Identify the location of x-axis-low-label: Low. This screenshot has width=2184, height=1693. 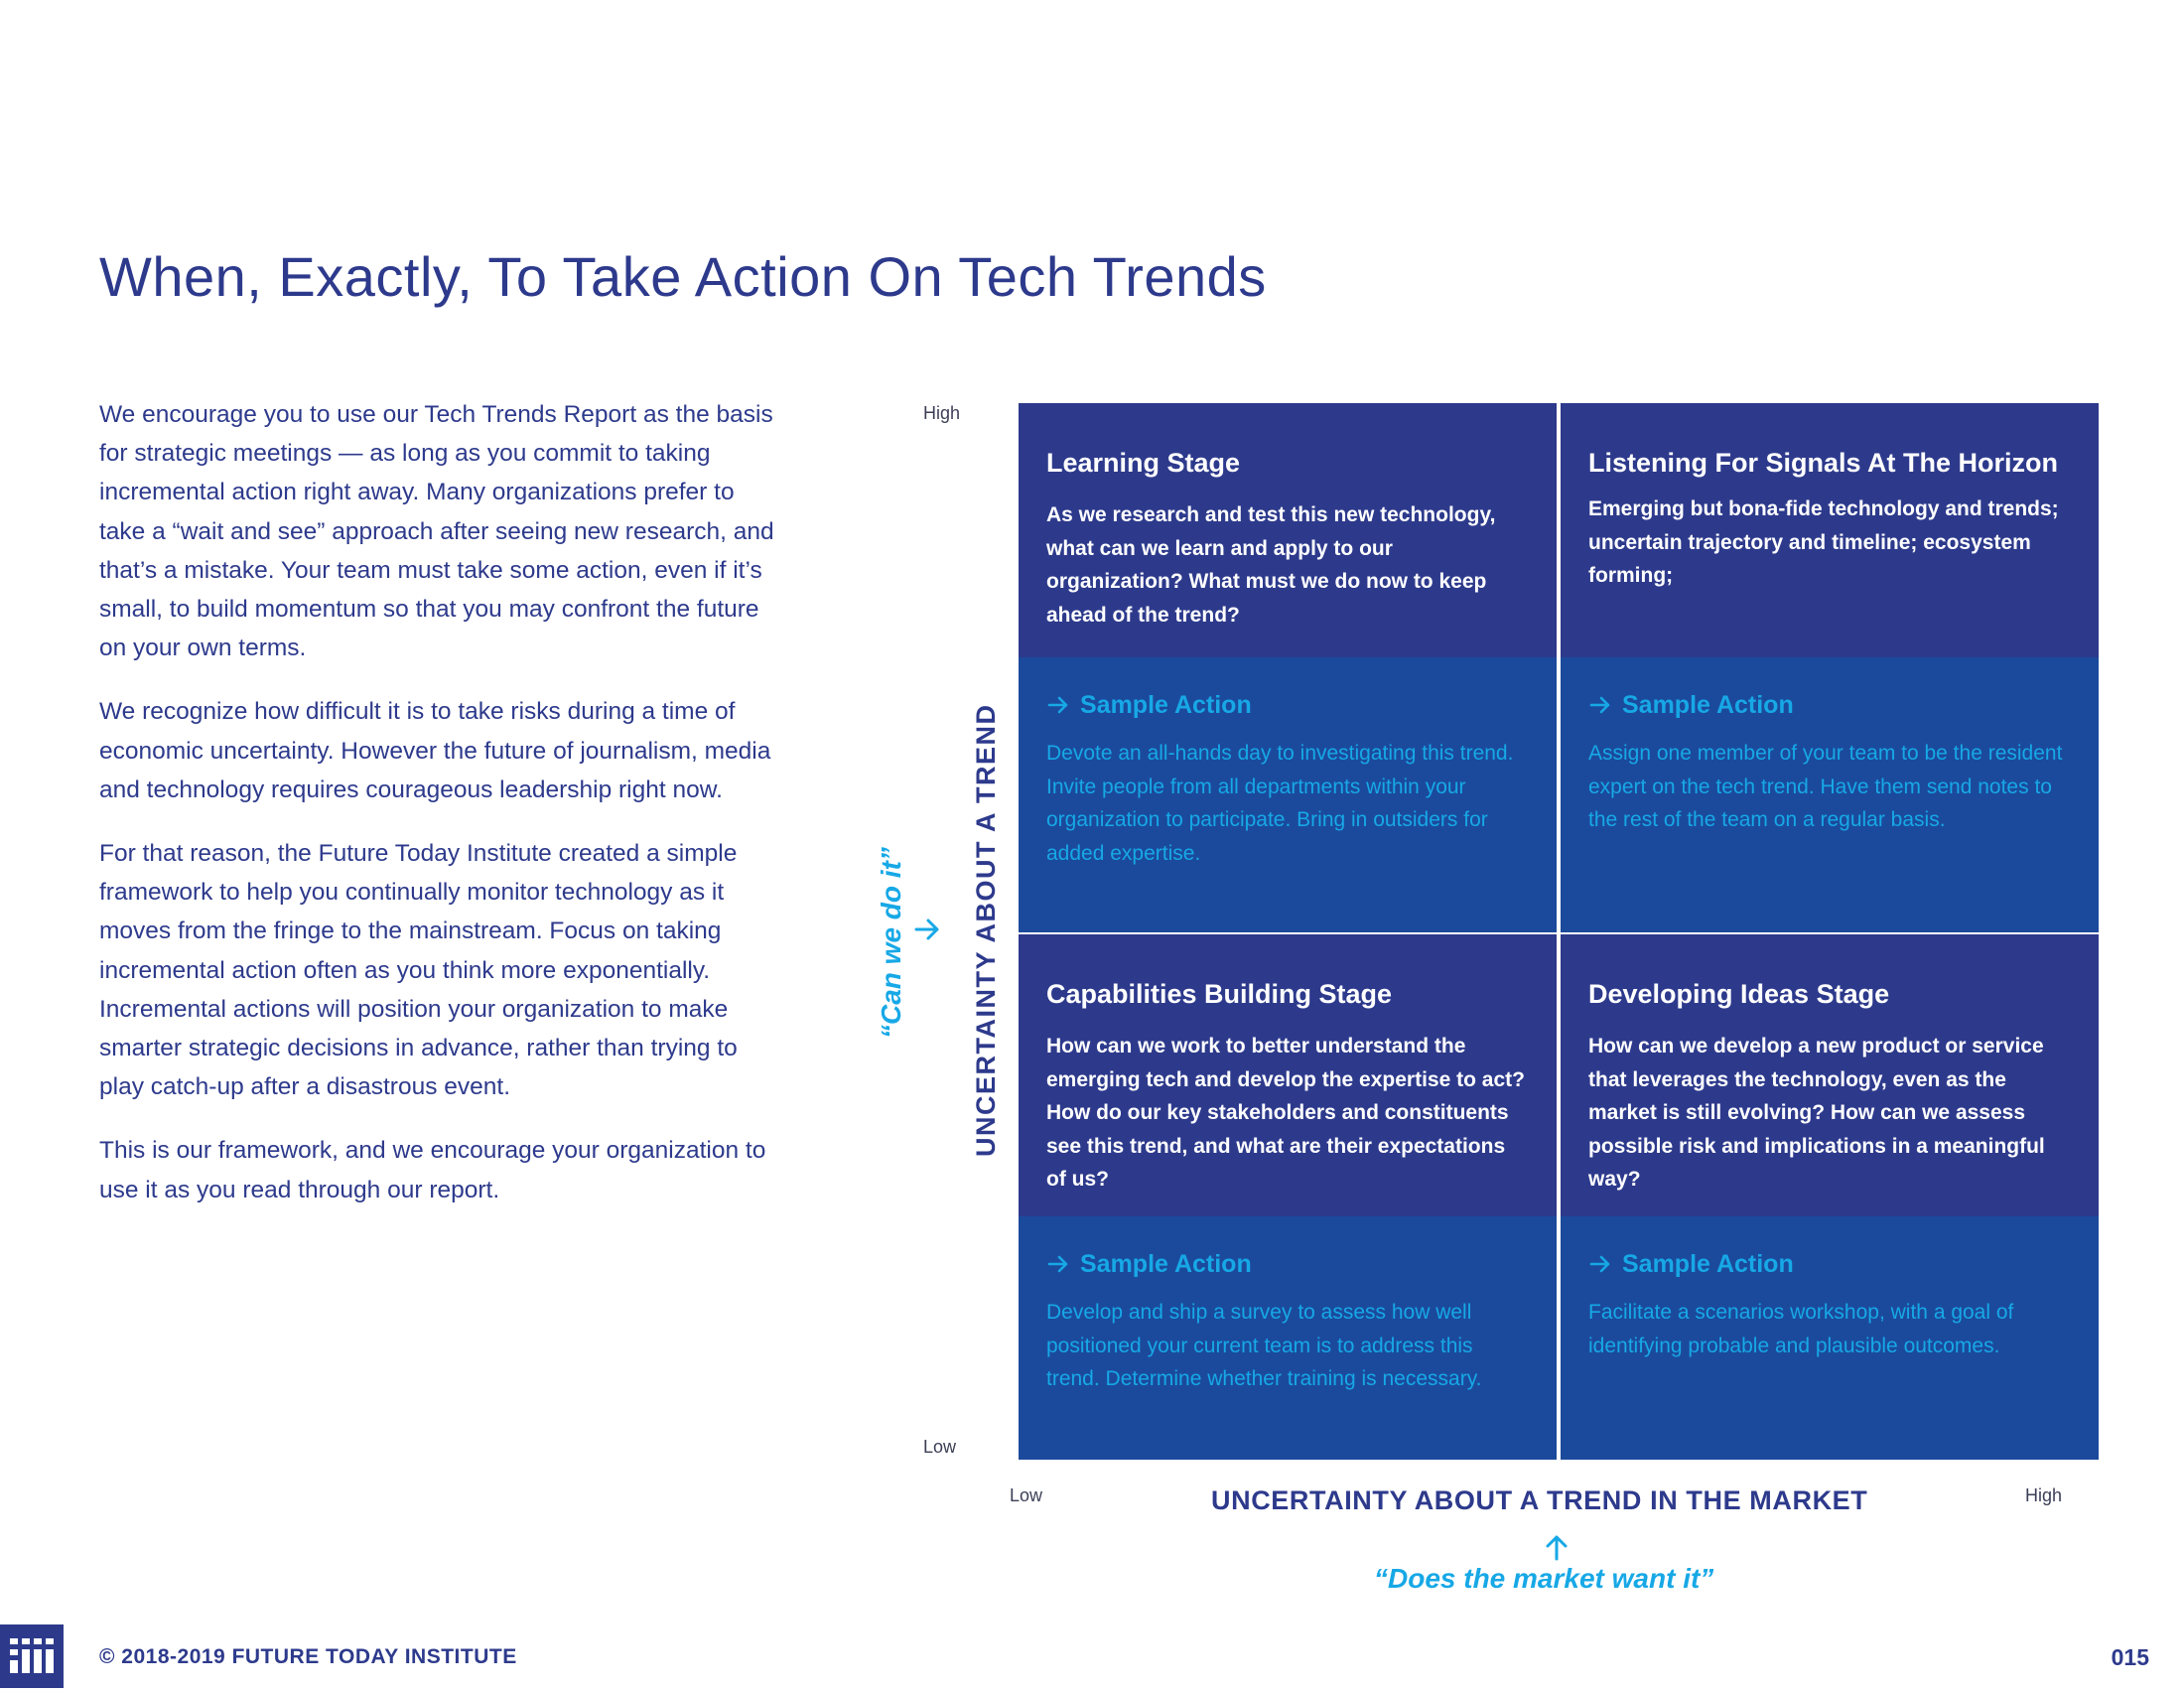
(1026, 1495).